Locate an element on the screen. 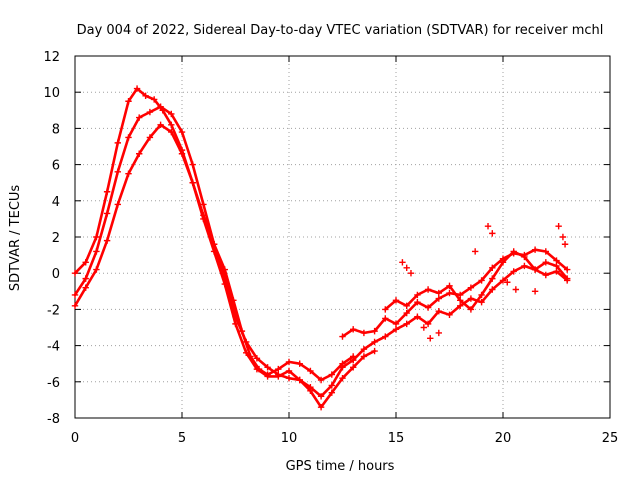  x-tick-label: 0 is located at coordinates (75, 438).